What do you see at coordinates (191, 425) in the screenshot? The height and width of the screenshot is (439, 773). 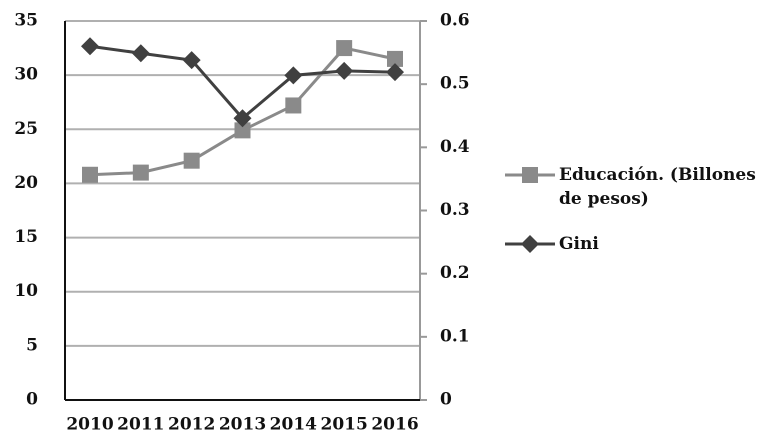 I see `x-tick-label: 2012` at bounding box center [191, 425].